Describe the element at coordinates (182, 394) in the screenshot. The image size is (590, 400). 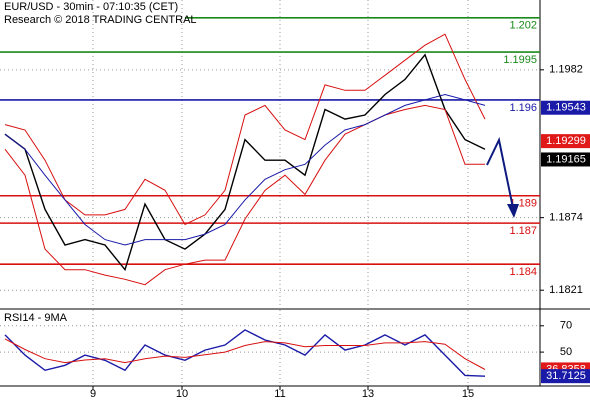
I see `x-tick-label: 10` at that location.